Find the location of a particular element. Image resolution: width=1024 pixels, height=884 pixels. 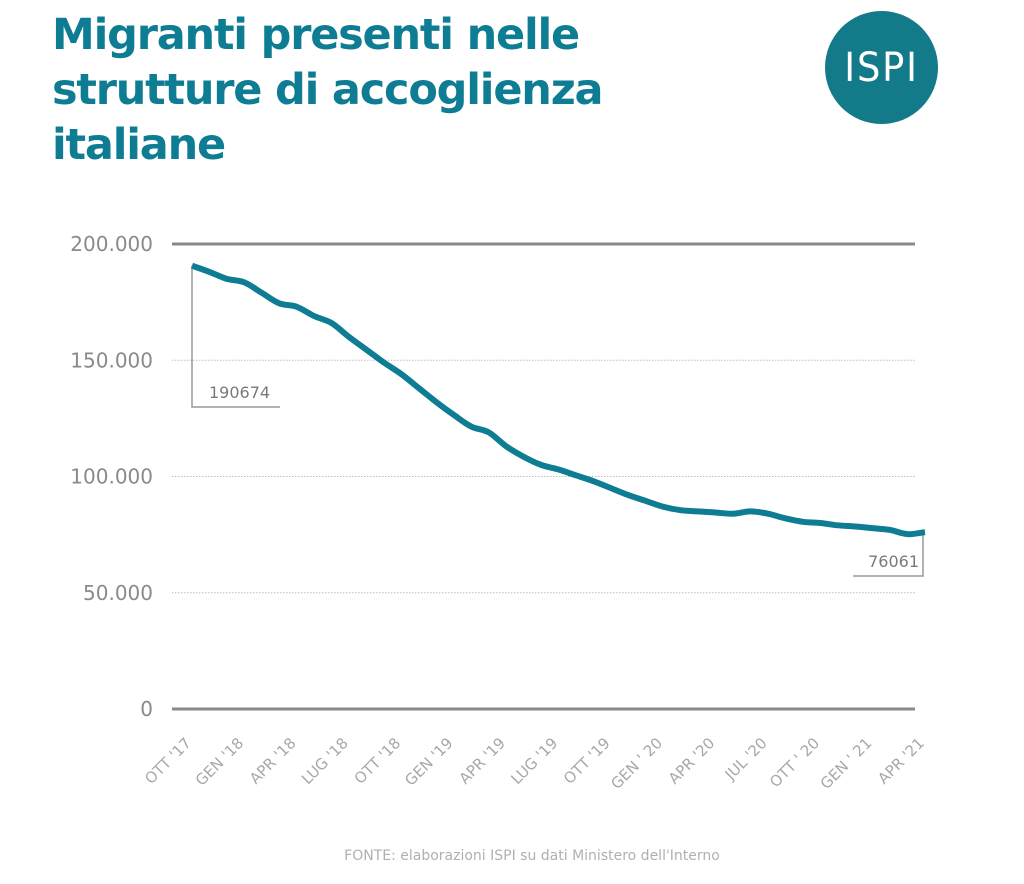

y-tick-label: 100.000 is located at coordinates (111, 477).